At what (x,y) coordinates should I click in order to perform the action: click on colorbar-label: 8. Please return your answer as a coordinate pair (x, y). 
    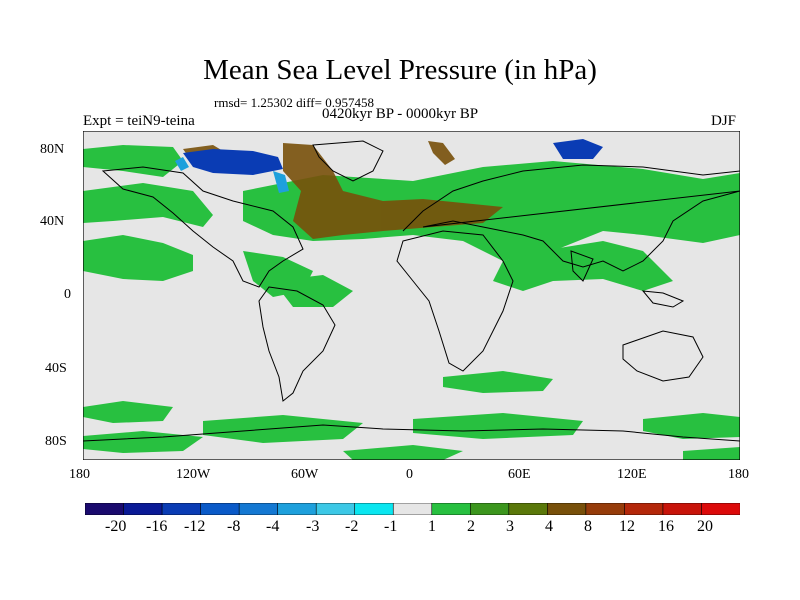
    Looking at the image, I should click on (588, 526).